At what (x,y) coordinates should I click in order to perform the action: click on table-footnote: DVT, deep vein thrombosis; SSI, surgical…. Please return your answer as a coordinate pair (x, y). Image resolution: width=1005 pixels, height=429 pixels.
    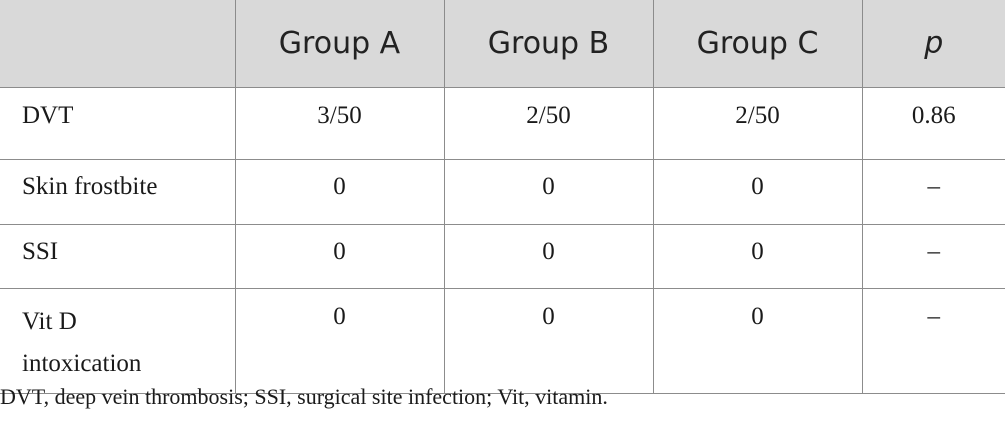
    Looking at the image, I should click on (304, 396).